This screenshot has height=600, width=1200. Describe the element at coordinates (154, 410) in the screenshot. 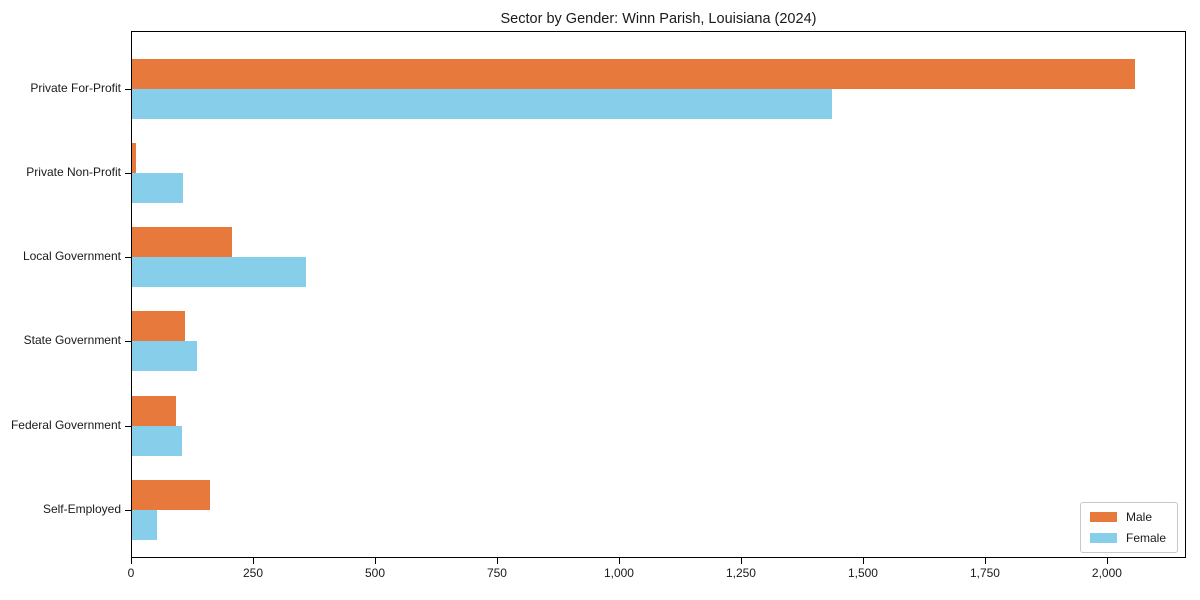

I see `bar-male-federal-government` at that location.